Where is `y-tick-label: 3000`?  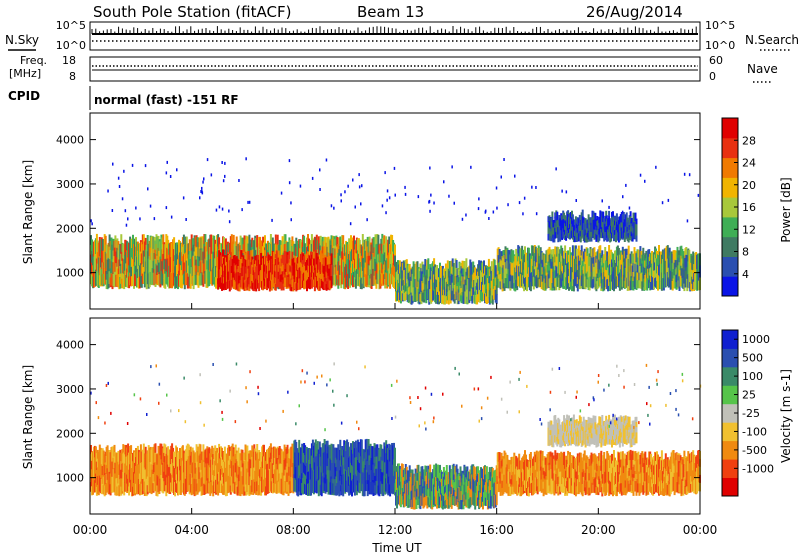
y-tick-label: 3000 is located at coordinates (70, 184).